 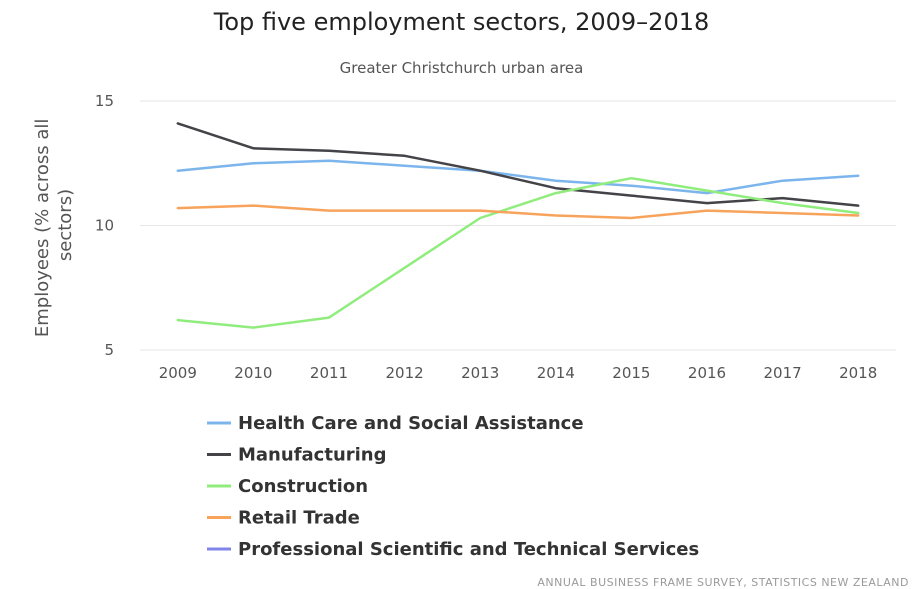 I want to click on x-tick-label: 2015, so click(x=631, y=373).